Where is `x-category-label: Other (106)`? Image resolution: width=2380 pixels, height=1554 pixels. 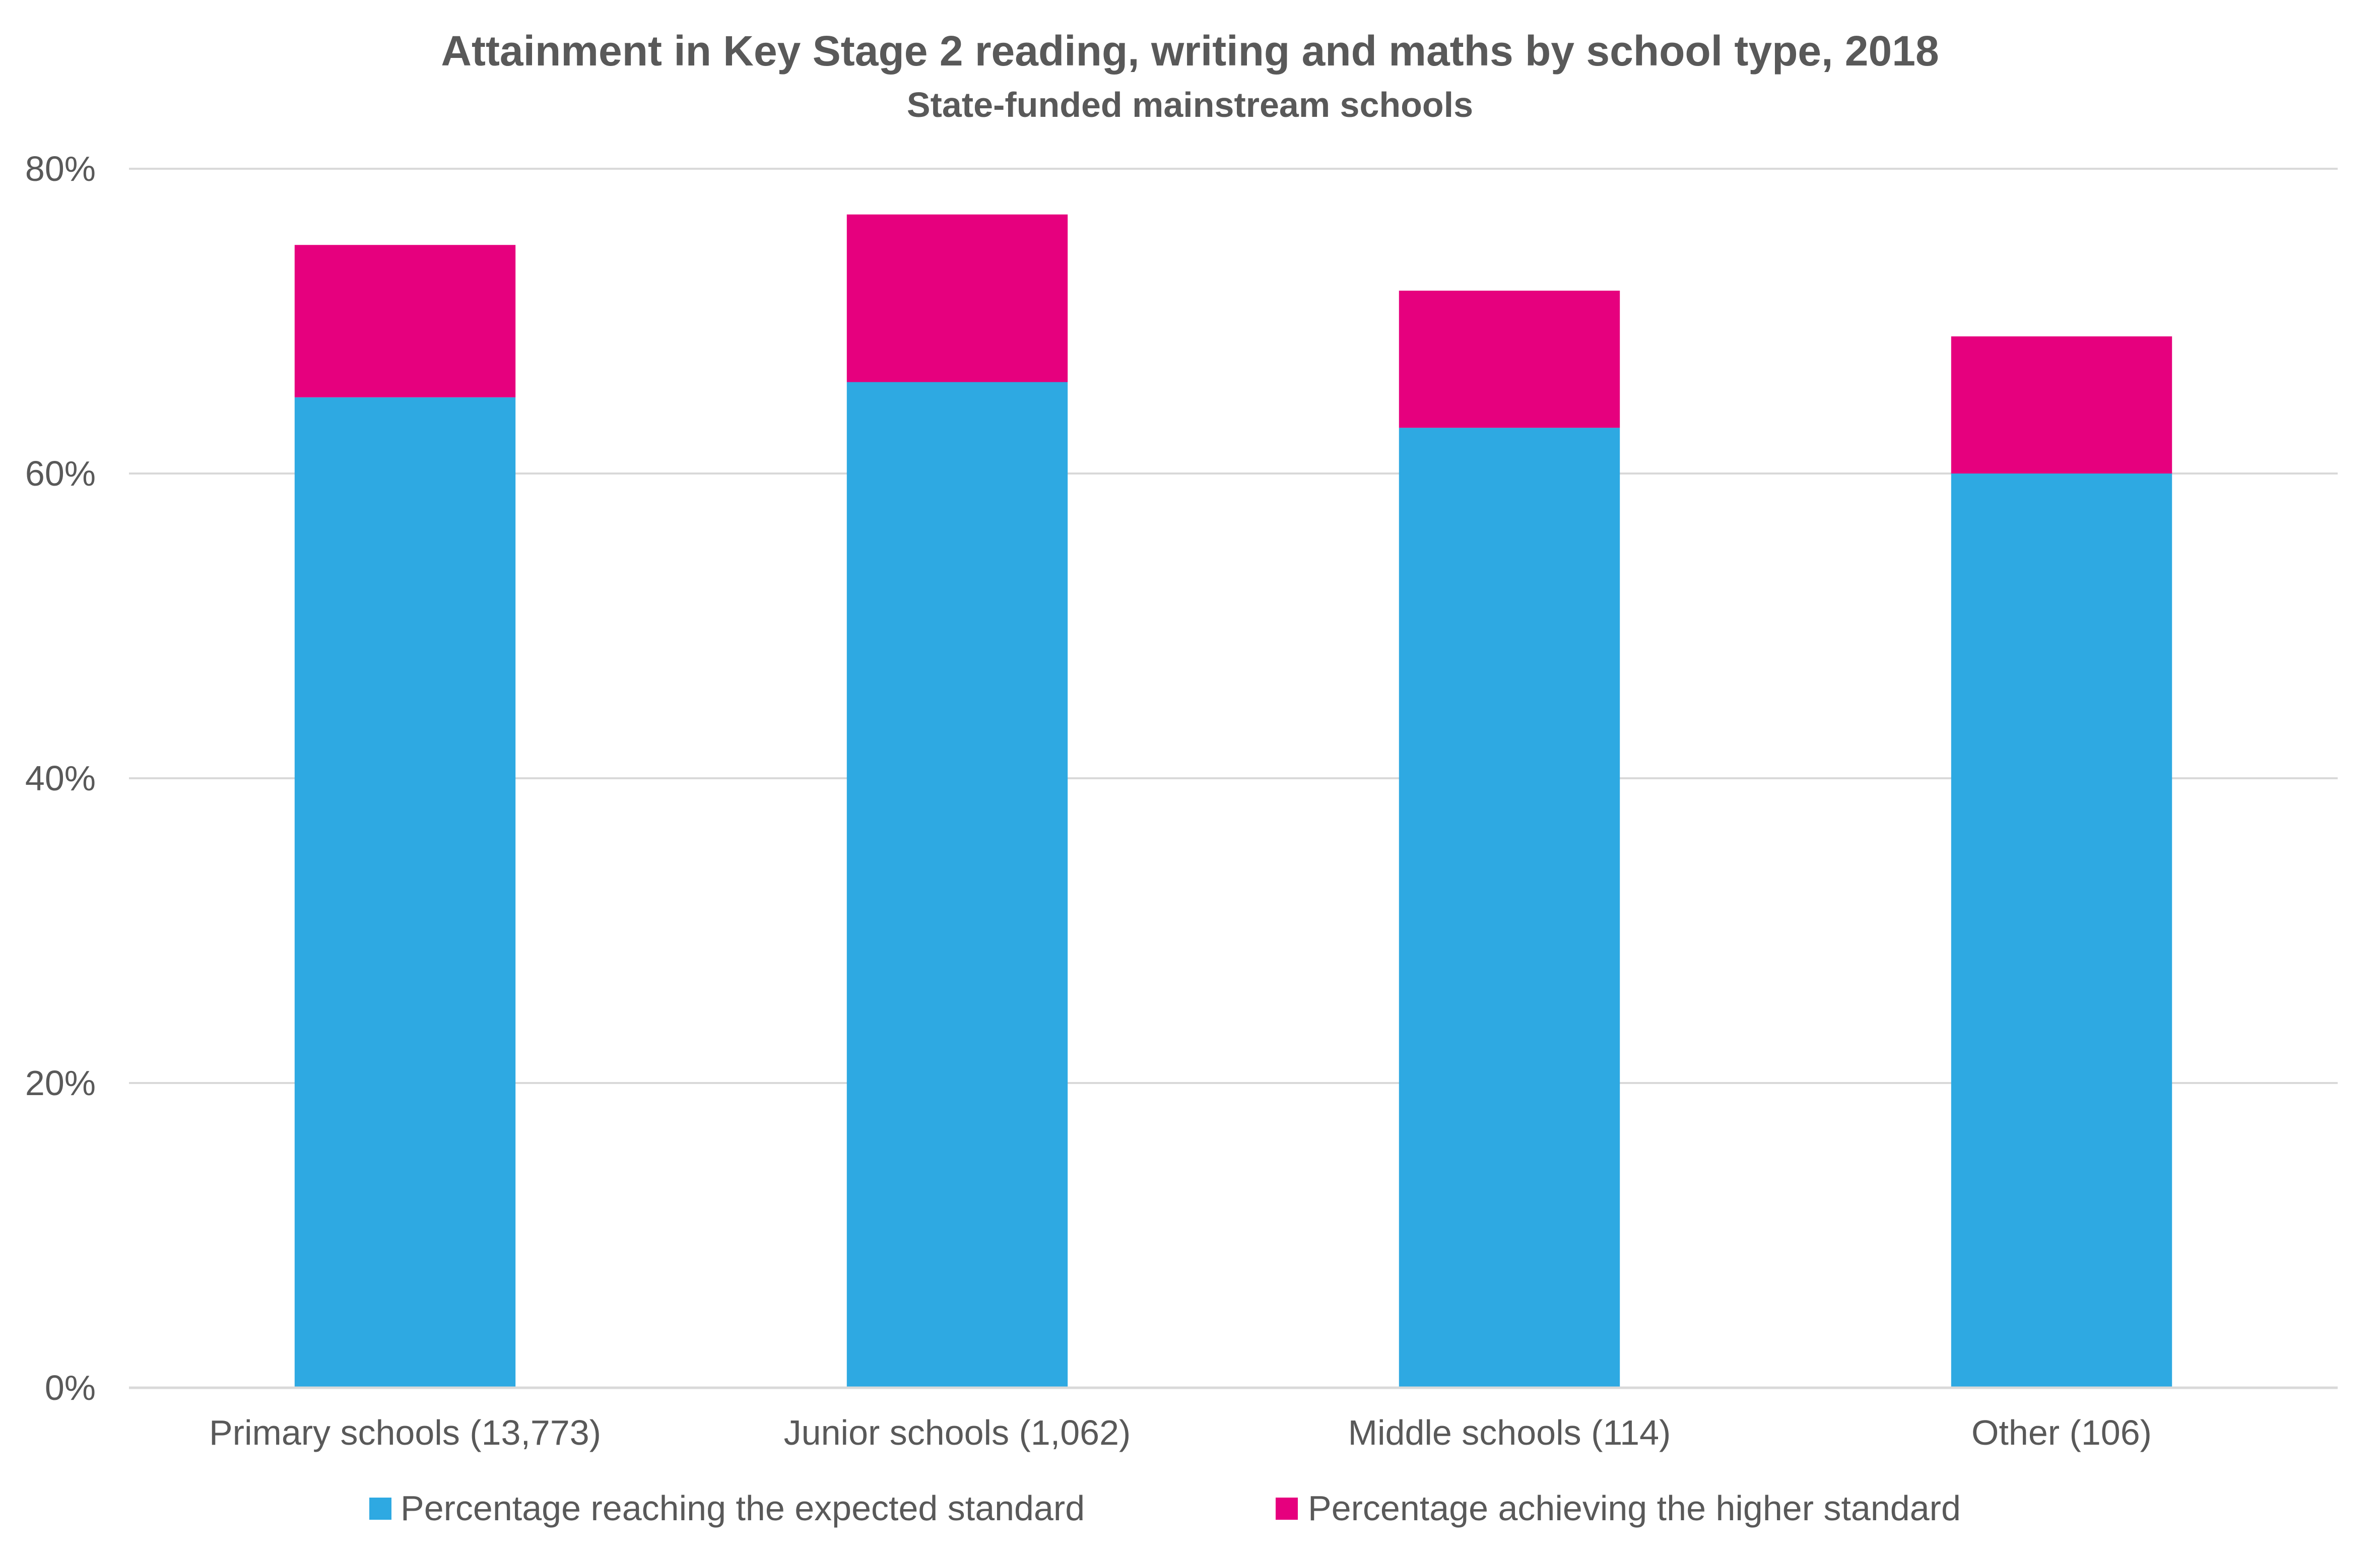
x-category-label: Other (106) is located at coordinates (2061, 1432).